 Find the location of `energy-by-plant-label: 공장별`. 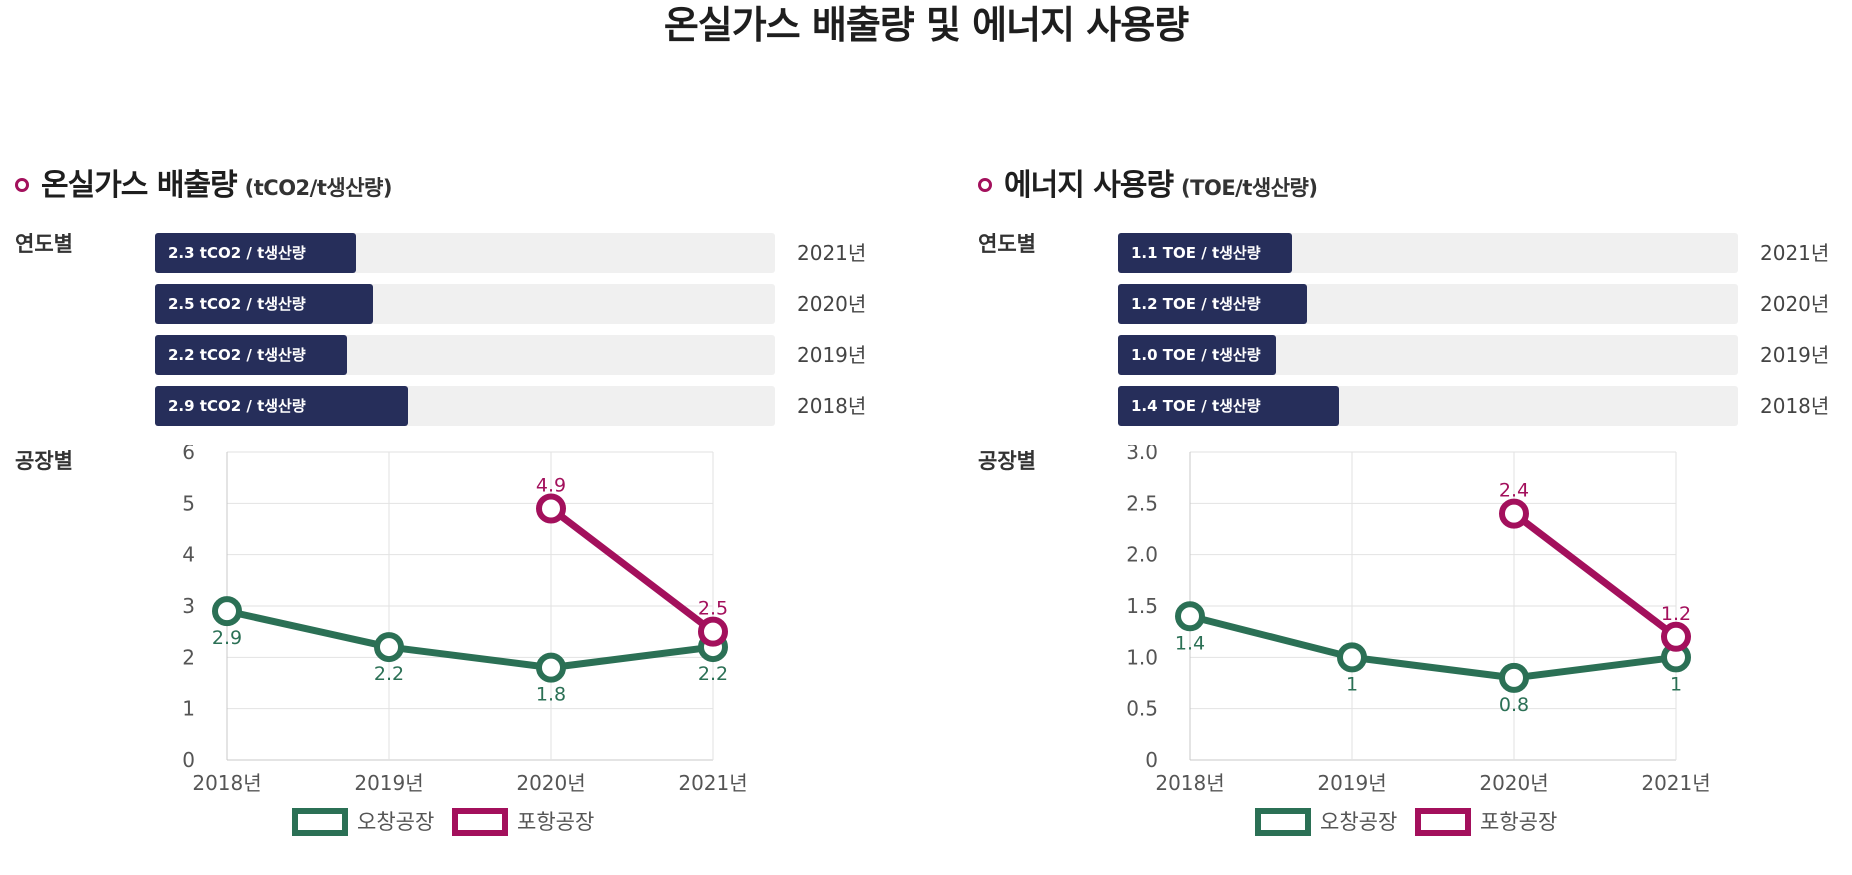

energy-by-plant-label: 공장별 is located at coordinates (1007, 461).